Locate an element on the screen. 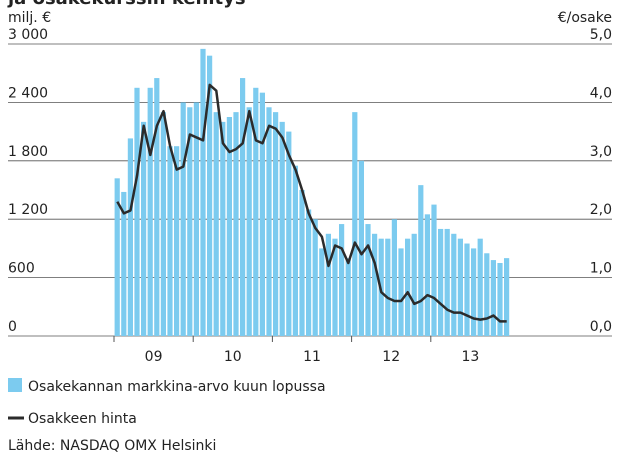  y-axis-label: milj. € is located at coordinates (29, 18).